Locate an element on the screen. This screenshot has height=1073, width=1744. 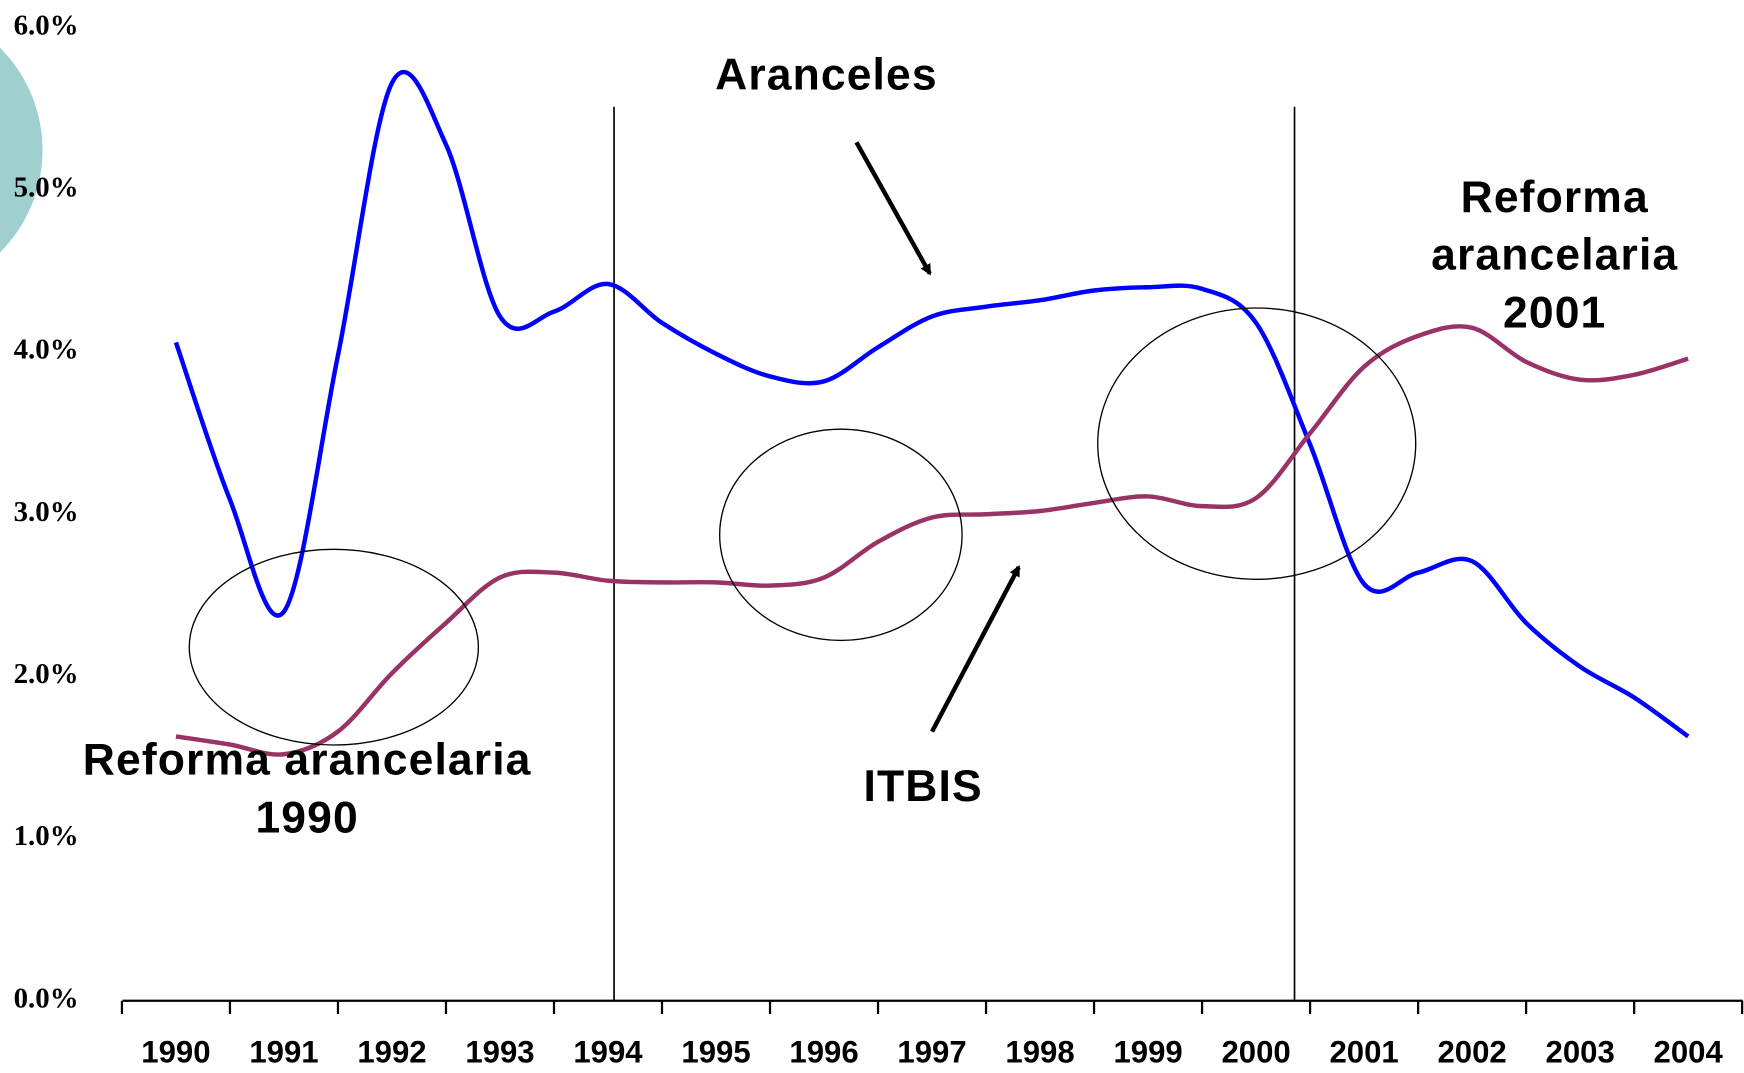
y-tick-label: 6.0% is located at coordinates (46, 25).